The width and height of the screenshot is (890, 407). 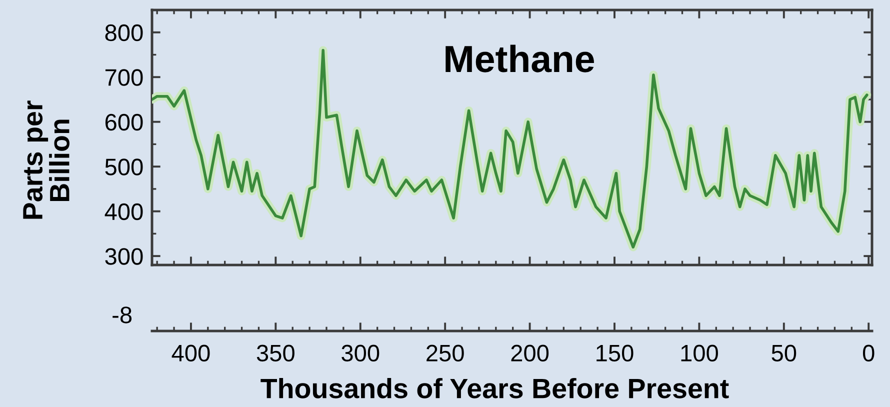 I want to click on x-tick-label: 100, so click(x=699, y=353).